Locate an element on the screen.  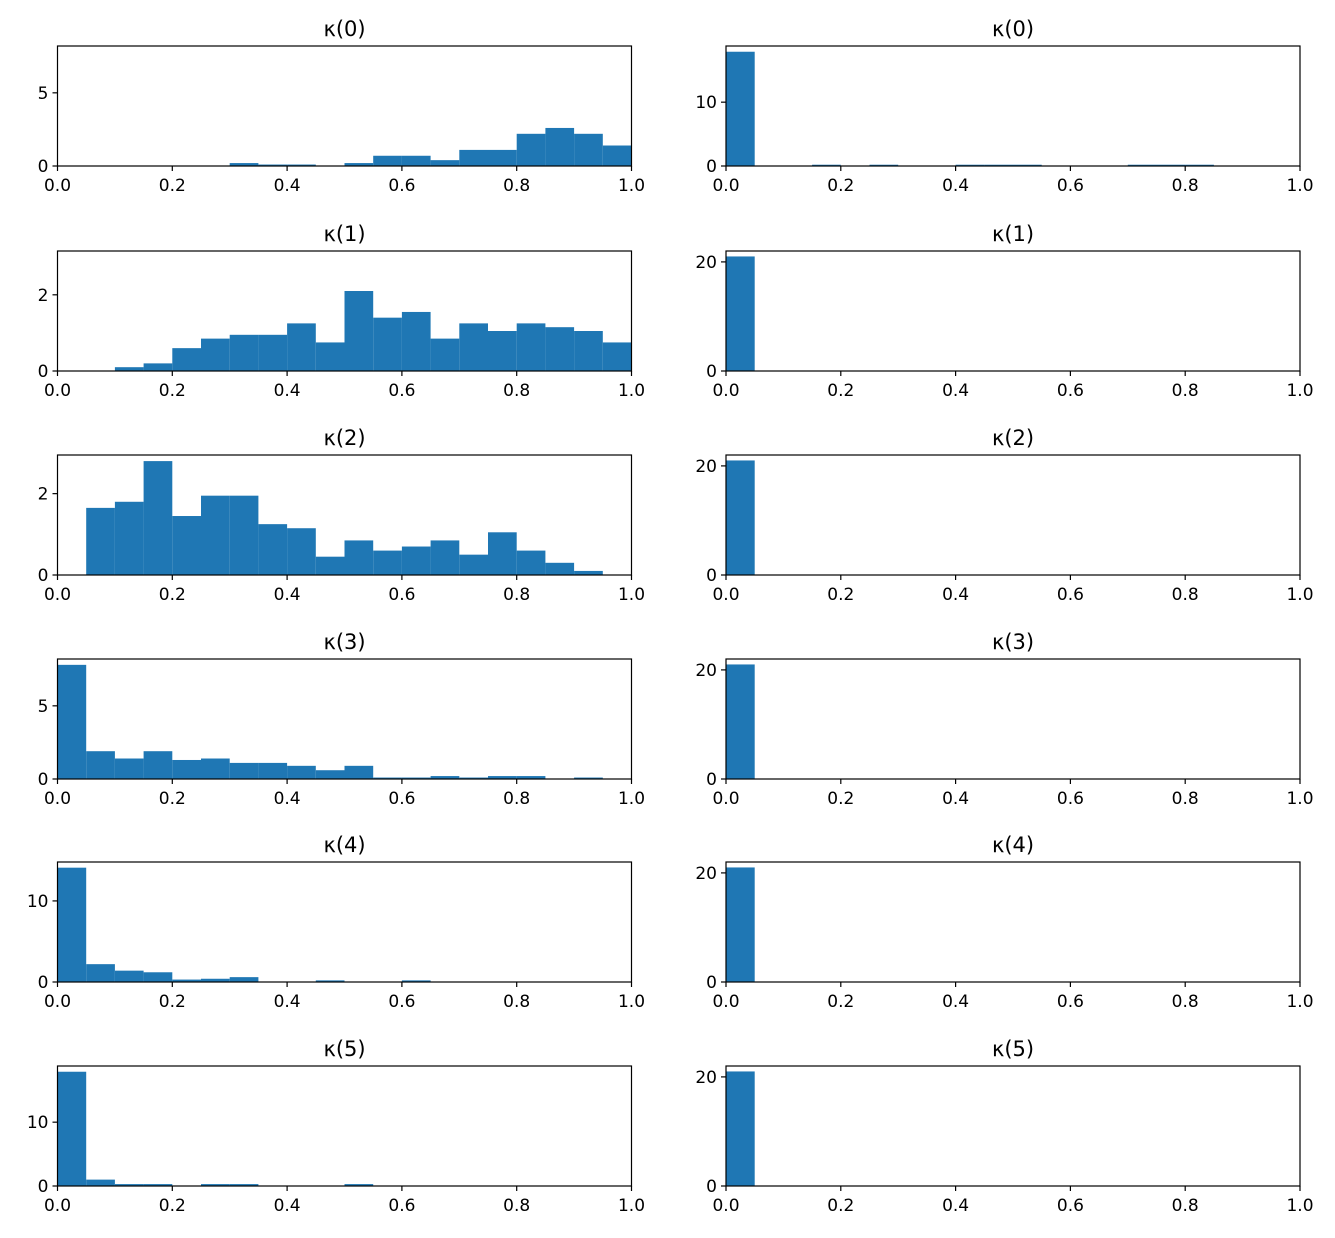
histogram-panel: 0.0 0.2 0.4 0.6 0.8 1.0 0 10 κ(0) is located at coordinates (1004, 106).